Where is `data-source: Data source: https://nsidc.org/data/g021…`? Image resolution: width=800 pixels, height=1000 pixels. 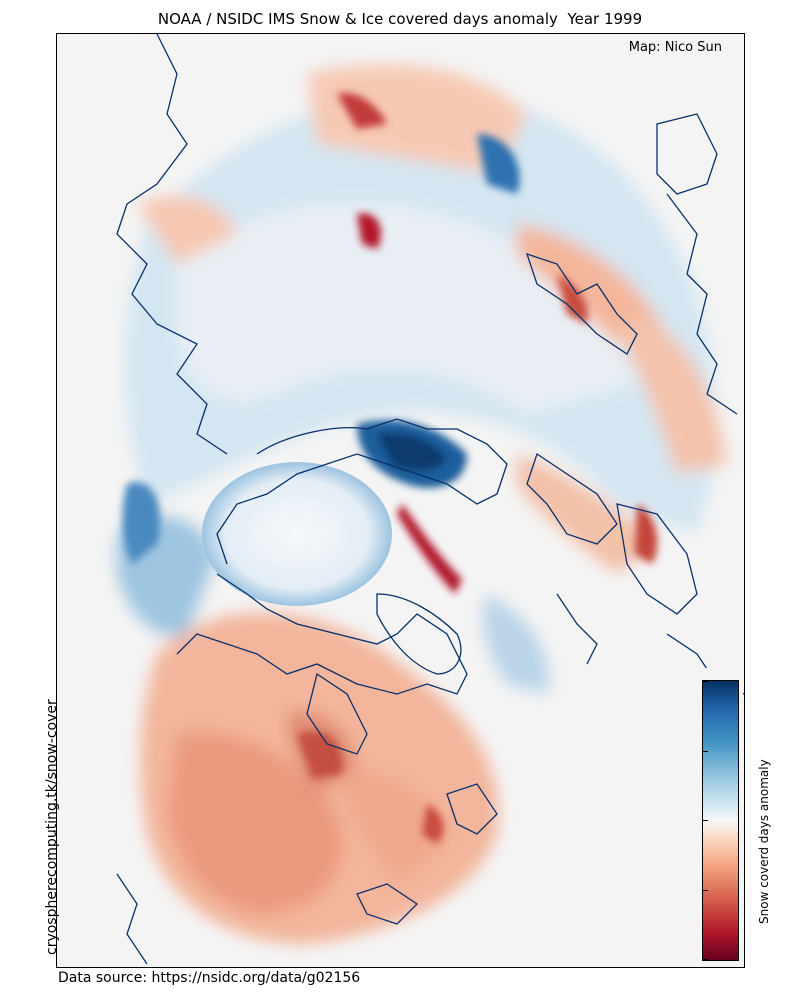 data-source: Data source: https://nsidc.org/data/g021… is located at coordinates (209, 978).